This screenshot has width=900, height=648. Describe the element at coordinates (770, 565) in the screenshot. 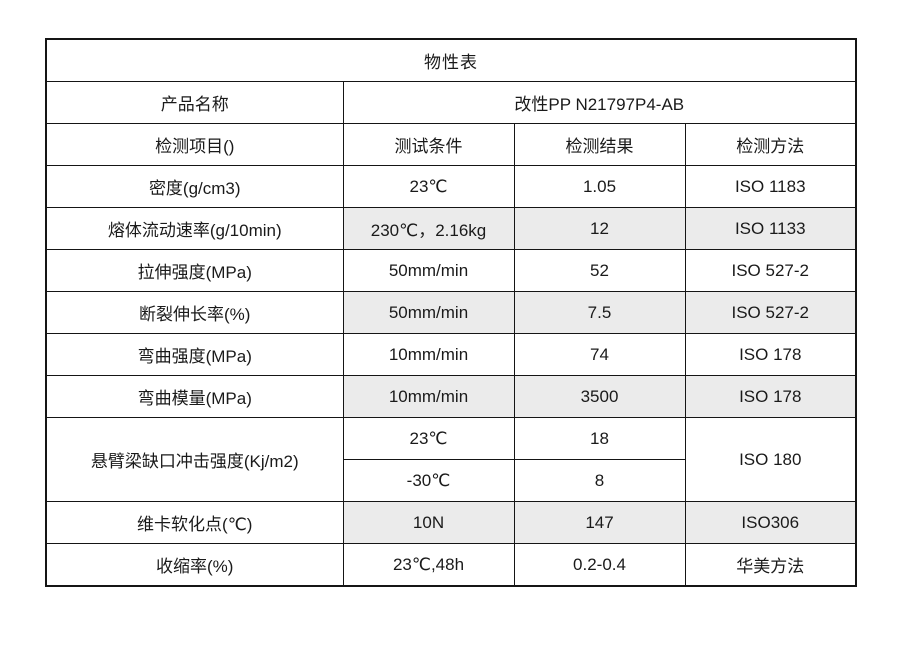

I see `method-cell: 华美方法` at that location.